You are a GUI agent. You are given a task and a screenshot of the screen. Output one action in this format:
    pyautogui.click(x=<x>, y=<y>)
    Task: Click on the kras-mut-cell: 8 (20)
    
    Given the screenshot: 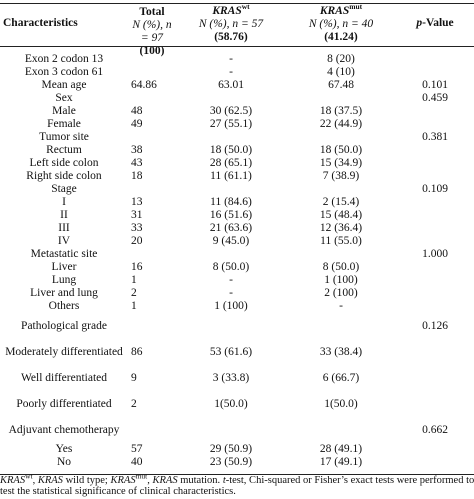 What is the action you would take?
    pyautogui.click(x=341, y=59)
    